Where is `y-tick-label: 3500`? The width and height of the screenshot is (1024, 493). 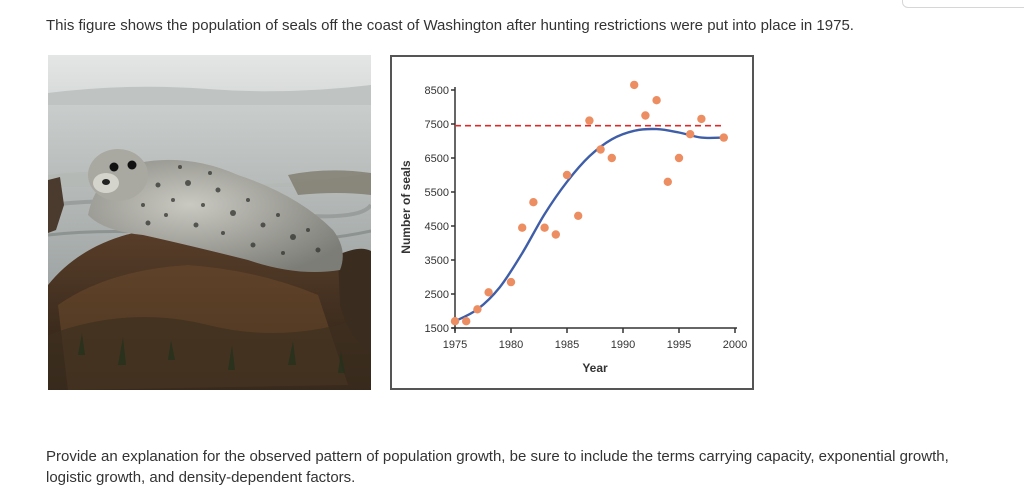 y-tick-label: 3500 is located at coordinates (437, 261).